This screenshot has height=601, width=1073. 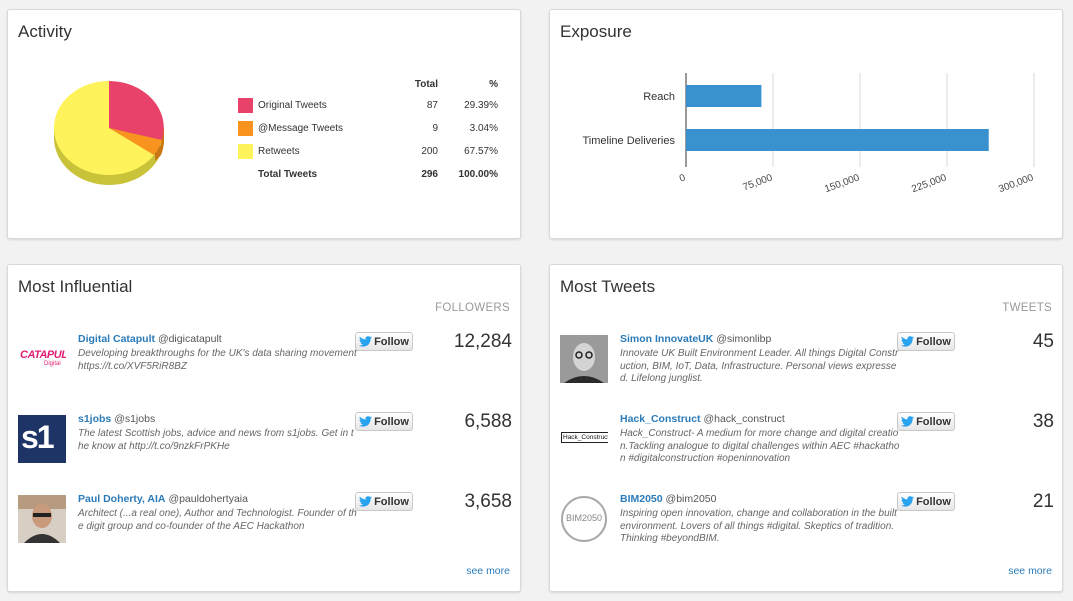 What do you see at coordinates (1027, 308) in the screenshot?
I see `tweets-column-header: TWEETS` at bounding box center [1027, 308].